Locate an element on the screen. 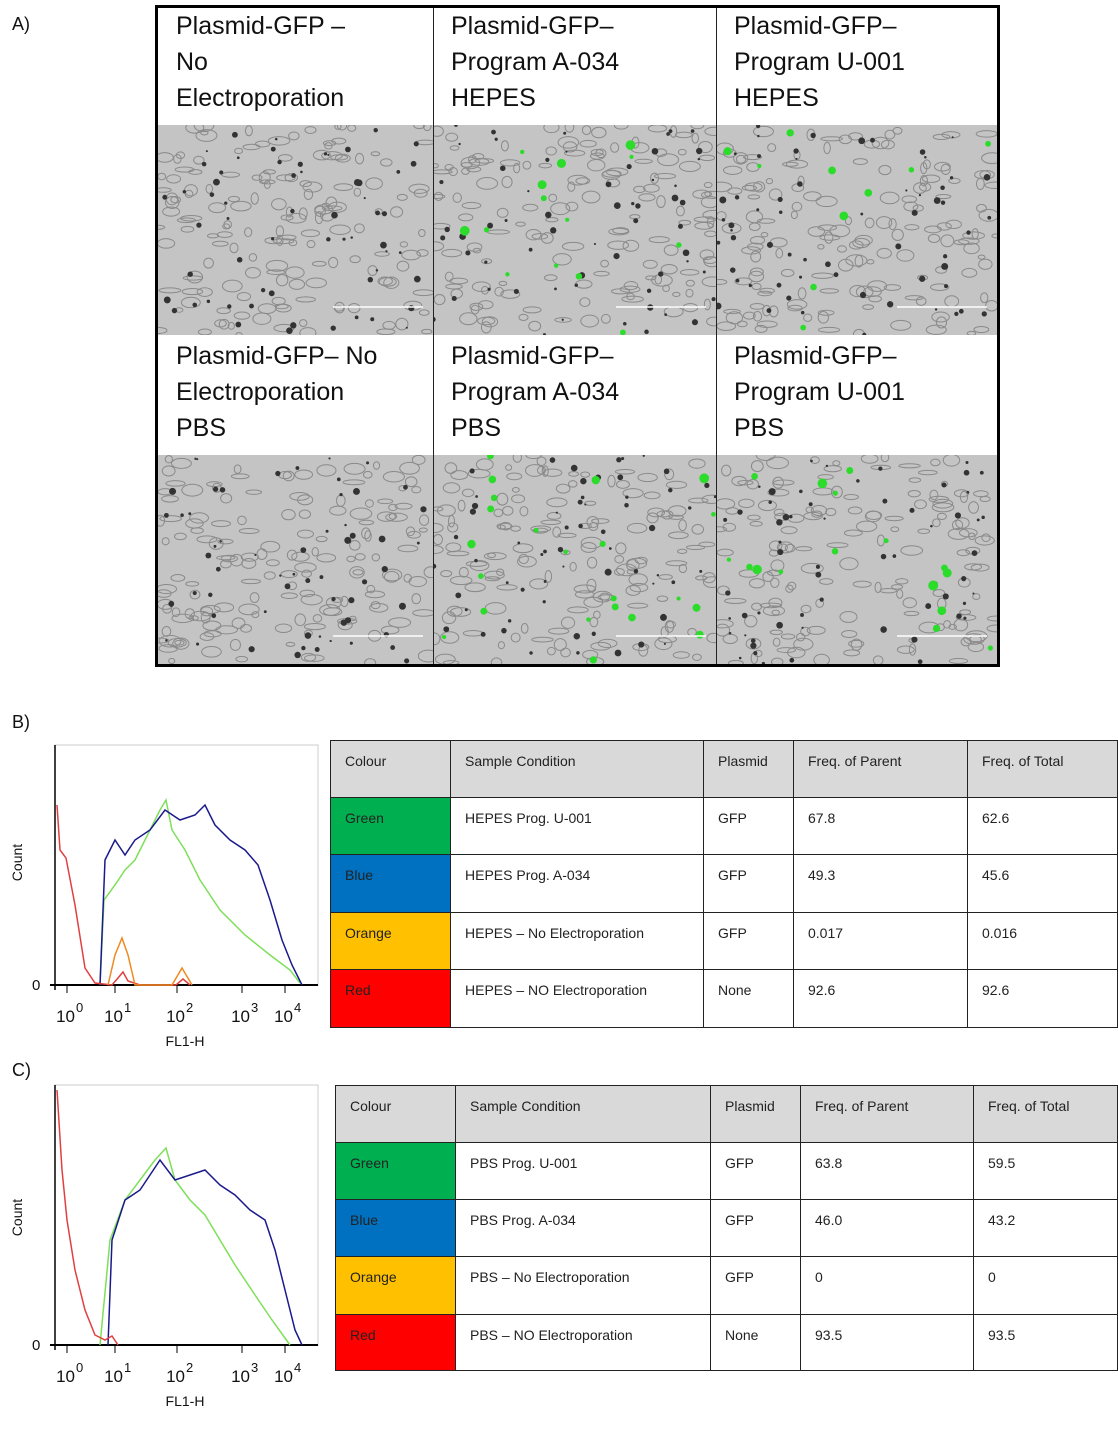  table-cell: 92.6 is located at coordinates (880, 998).